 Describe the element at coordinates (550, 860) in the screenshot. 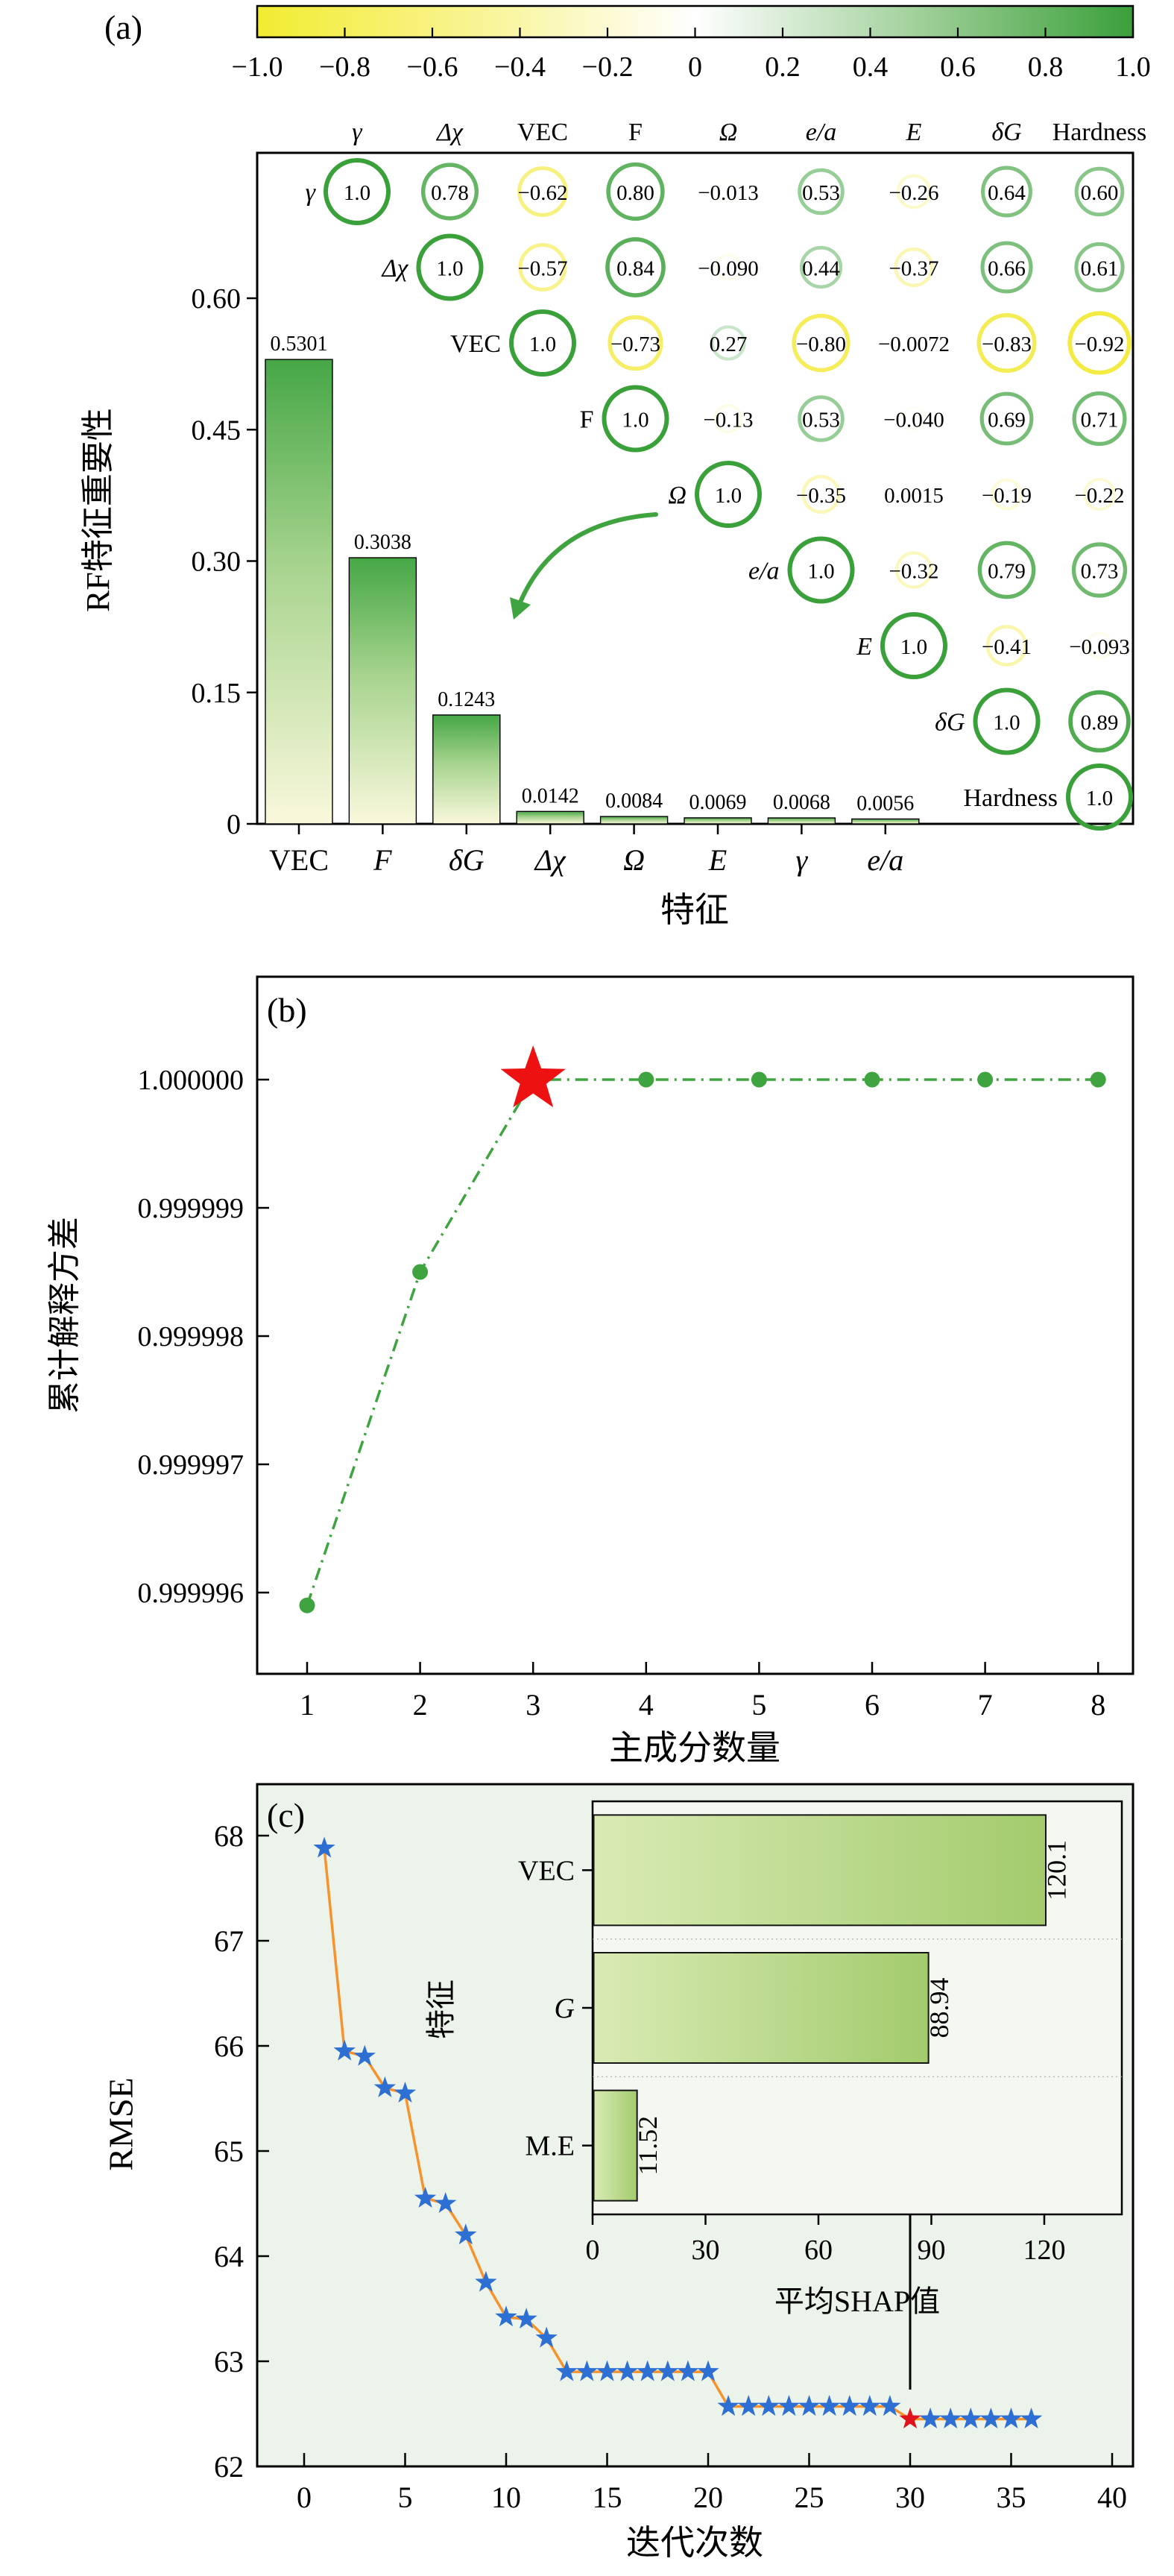

I see `a-xtick-label: Δχ` at that location.